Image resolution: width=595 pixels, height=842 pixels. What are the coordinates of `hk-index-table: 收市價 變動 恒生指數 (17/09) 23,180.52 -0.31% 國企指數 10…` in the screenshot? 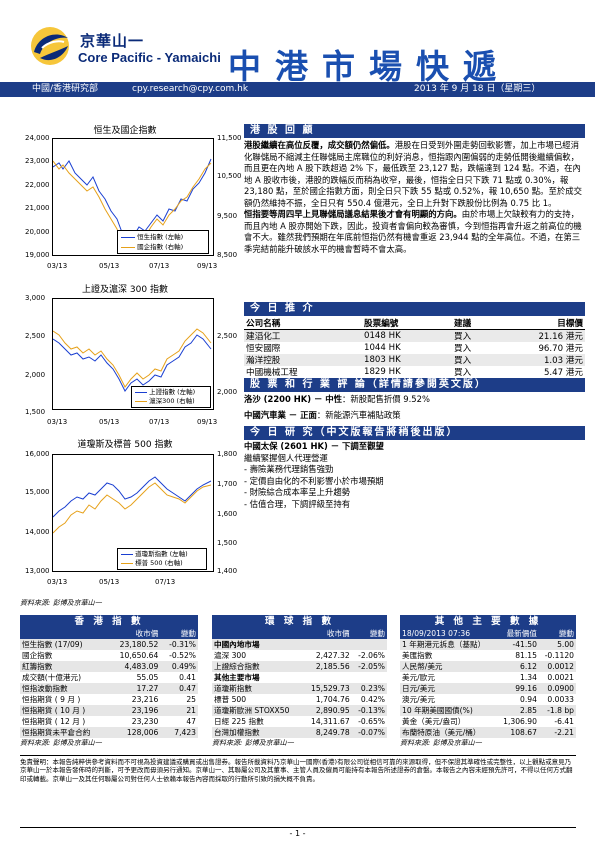 It's located at (109, 683).